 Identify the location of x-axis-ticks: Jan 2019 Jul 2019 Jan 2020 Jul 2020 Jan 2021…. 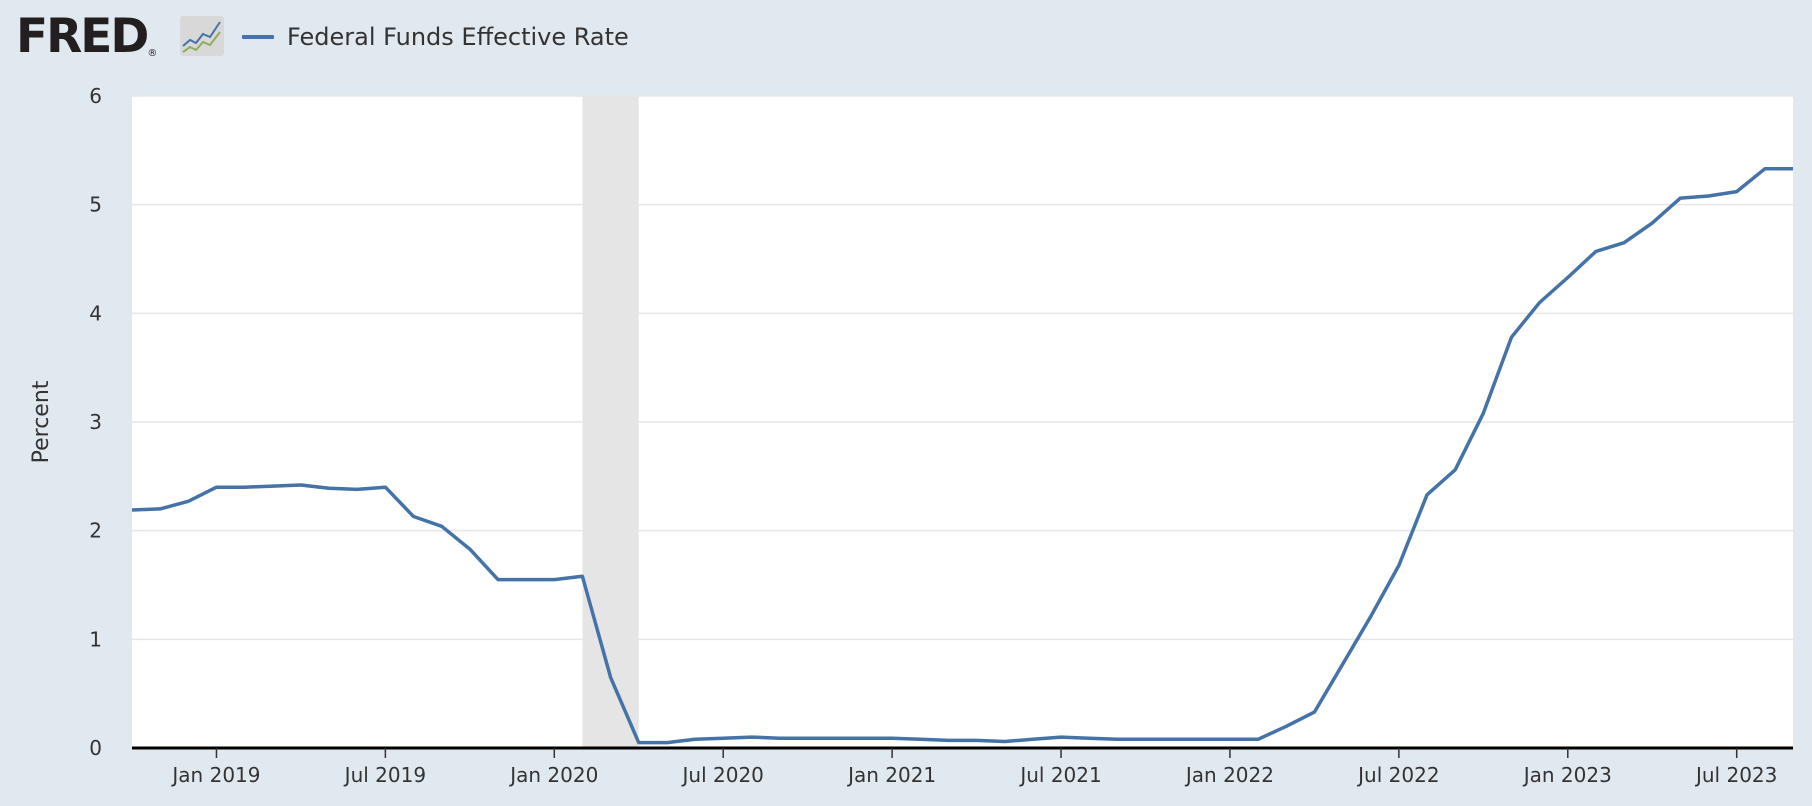
(973, 767).